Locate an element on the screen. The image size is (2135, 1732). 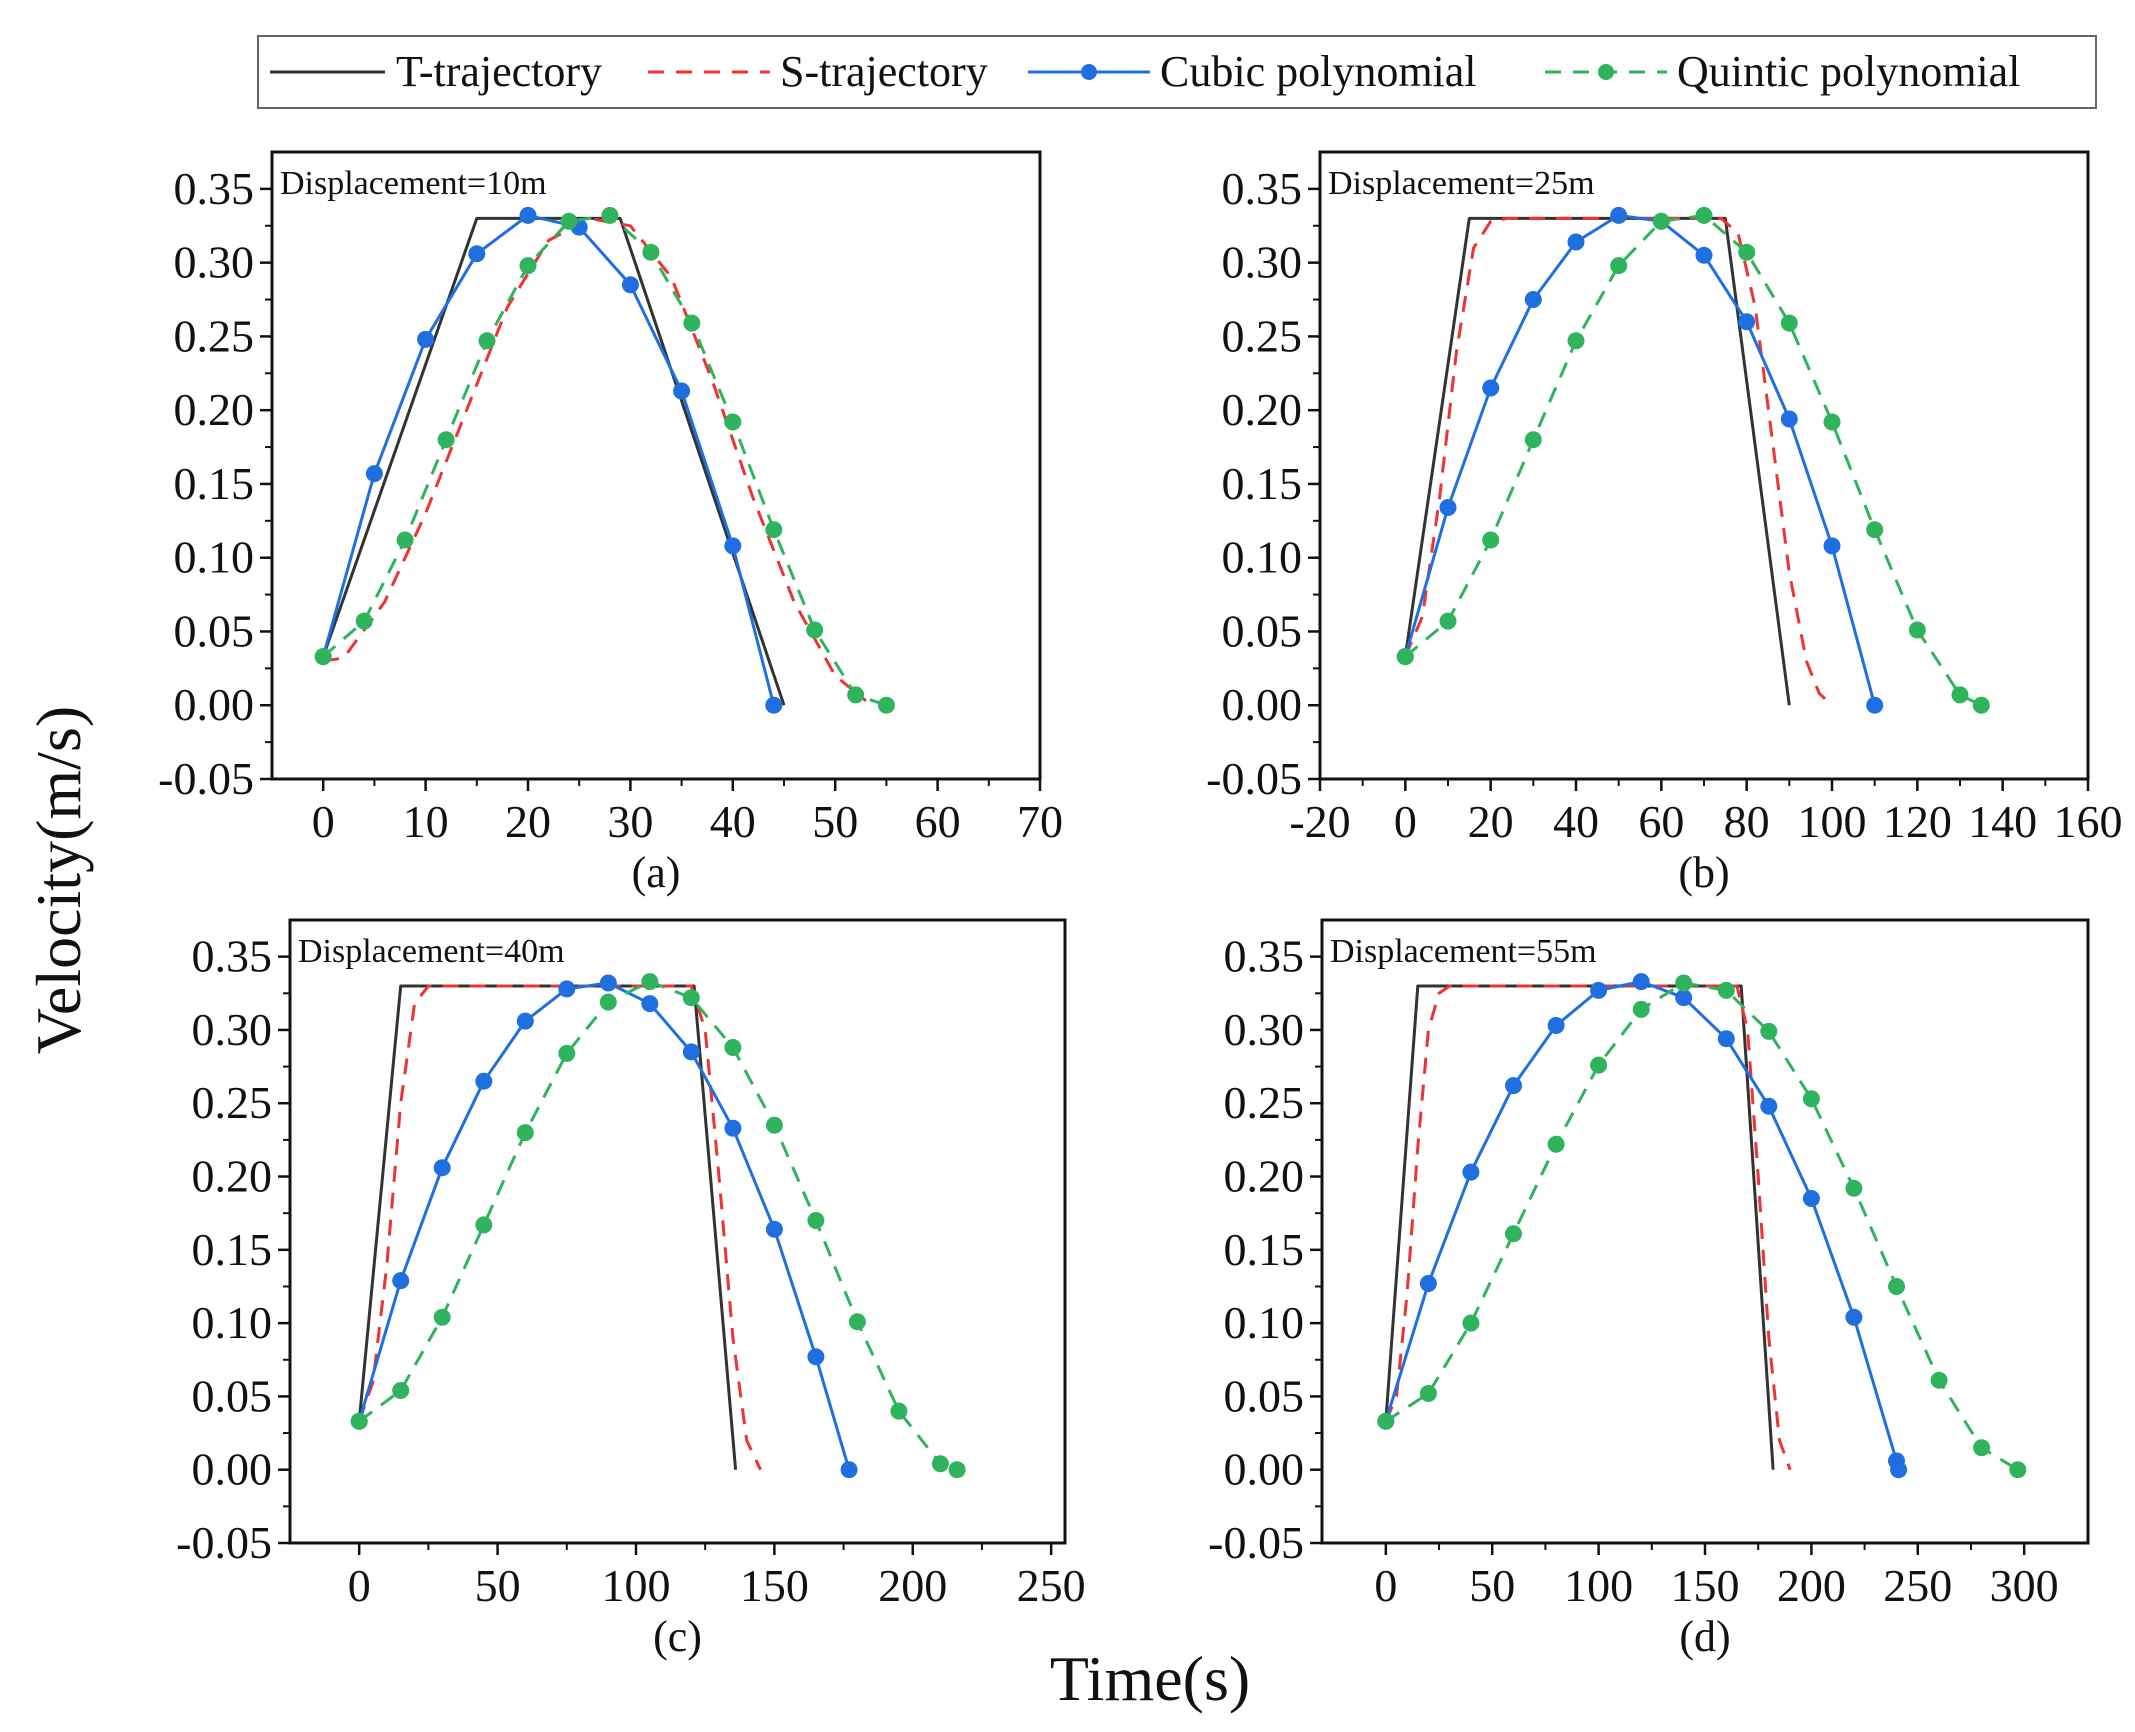
x-tick-label: 0 is located at coordinates (323, 821).